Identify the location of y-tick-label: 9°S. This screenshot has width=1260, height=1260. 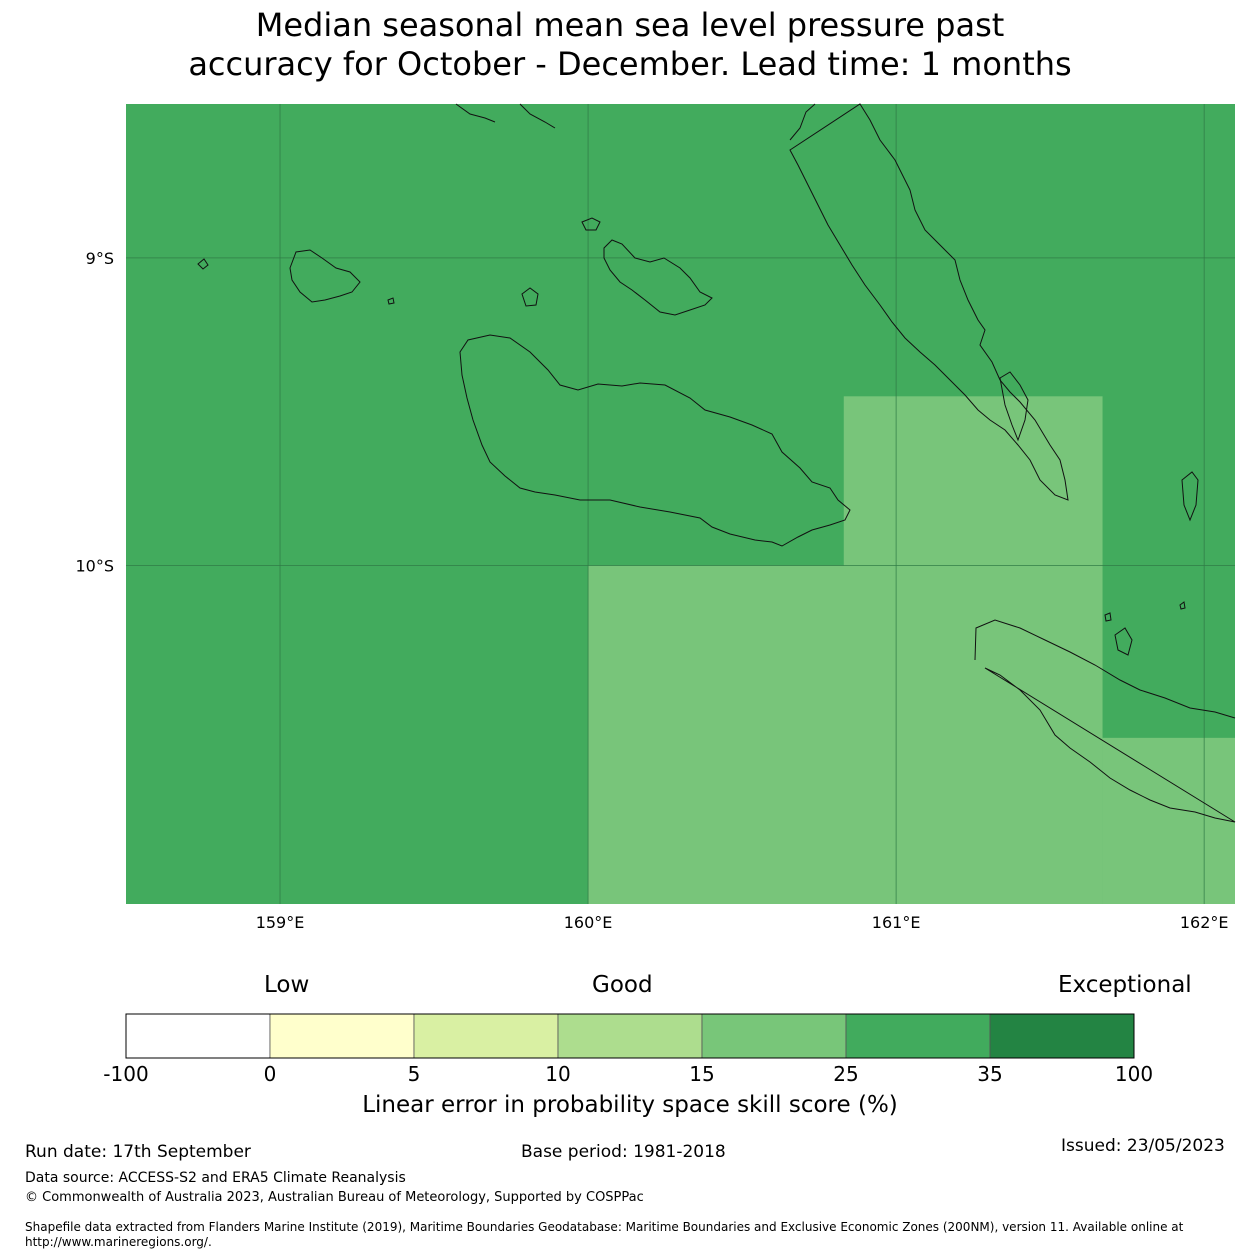
(100, 258).